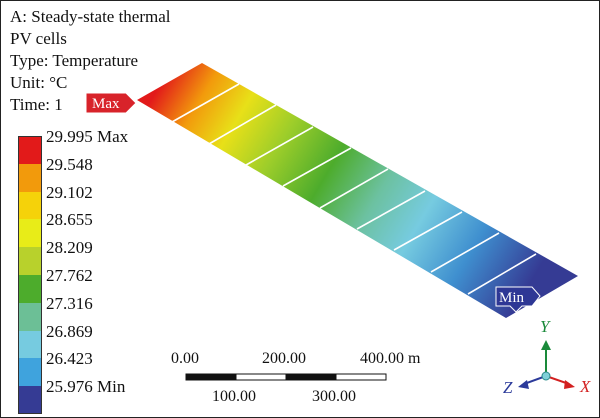 This screenshot has height=418, width=600. What do you see at coordinates (69, 220) in the screenshot?
I see `legend-value: 28.655` at bounding box center [69, 220].